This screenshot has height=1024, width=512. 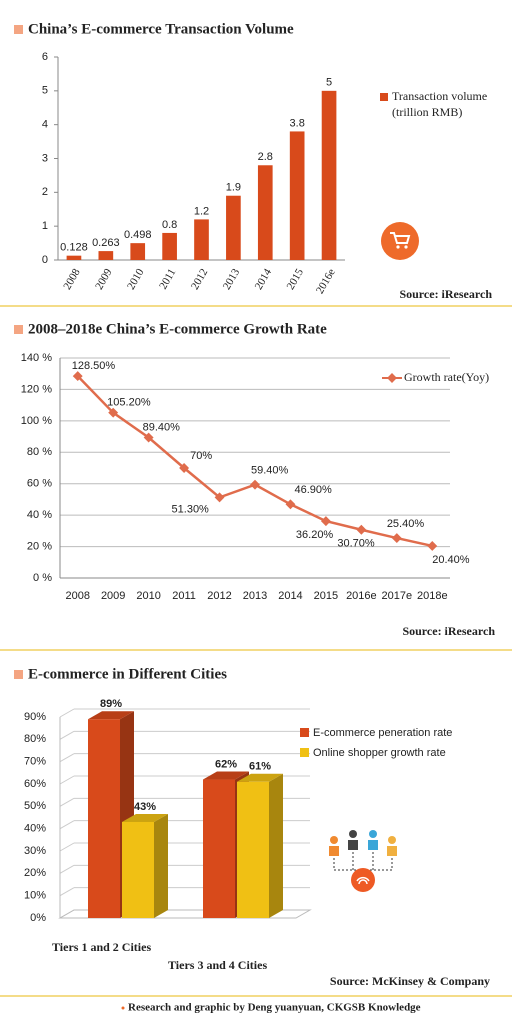 I want to click on legend-marker, so click(x=392, y=378).